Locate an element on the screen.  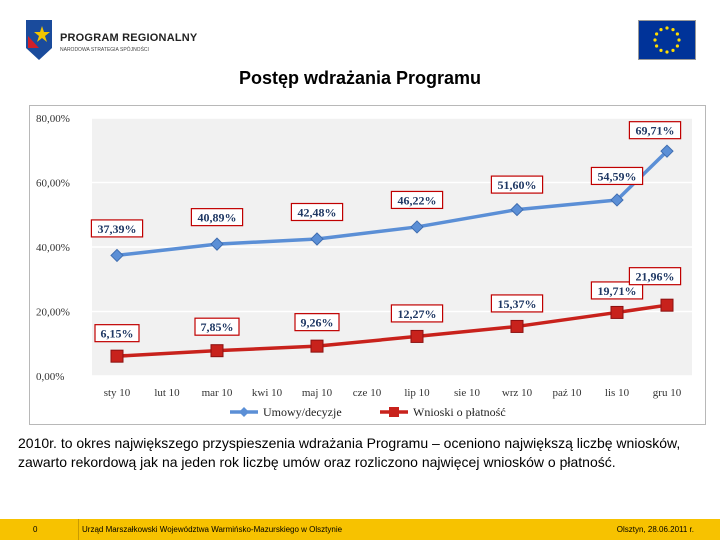
y-tick-label: 80,00% is located at coordinates (53, 119).